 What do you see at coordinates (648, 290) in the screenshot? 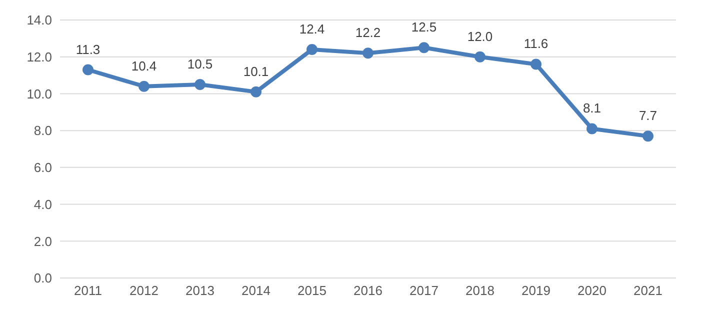
I see `x-tick-label: 2021` at bounding box center [648, 290].